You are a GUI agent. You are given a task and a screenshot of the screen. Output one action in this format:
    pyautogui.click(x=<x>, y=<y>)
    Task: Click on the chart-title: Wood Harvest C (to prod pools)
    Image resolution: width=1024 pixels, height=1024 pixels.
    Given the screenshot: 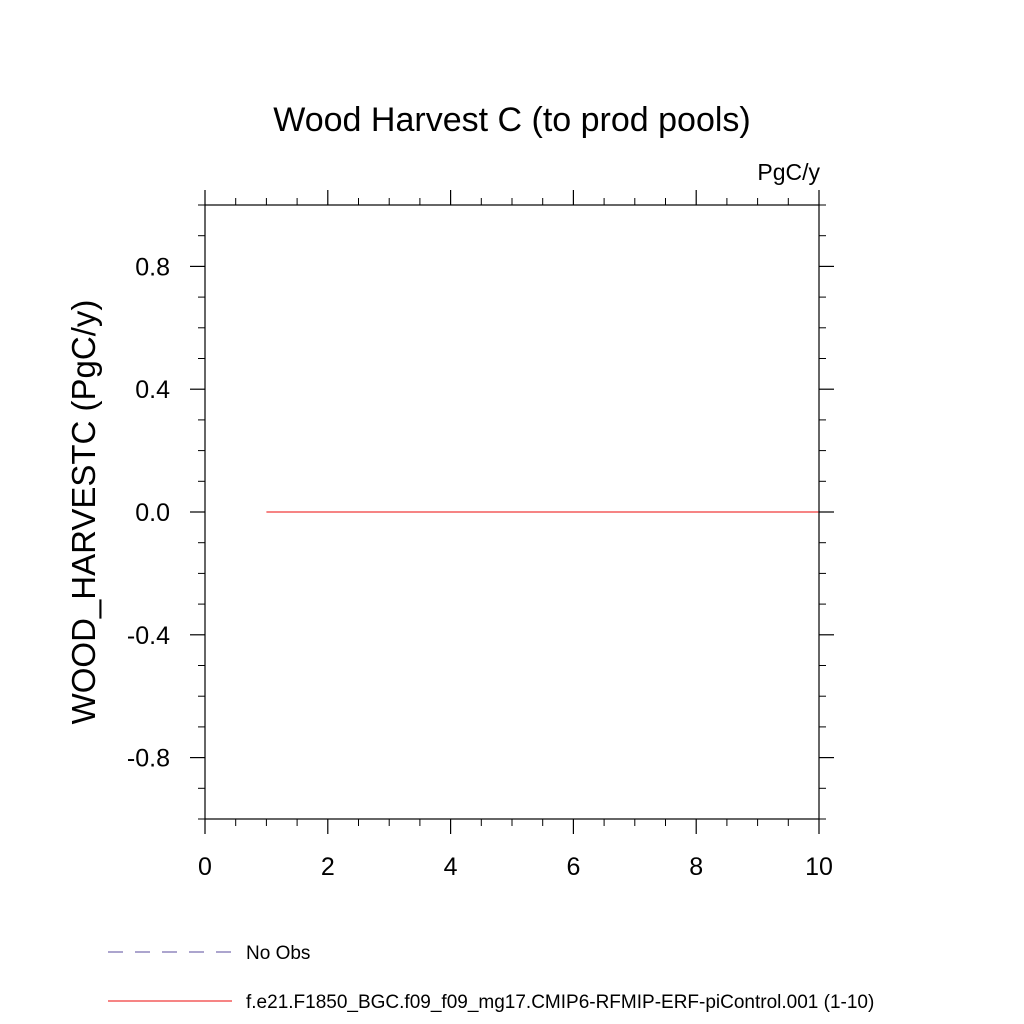 What is the action you would take?
    pyautogui.click(x=511, y=120)
    